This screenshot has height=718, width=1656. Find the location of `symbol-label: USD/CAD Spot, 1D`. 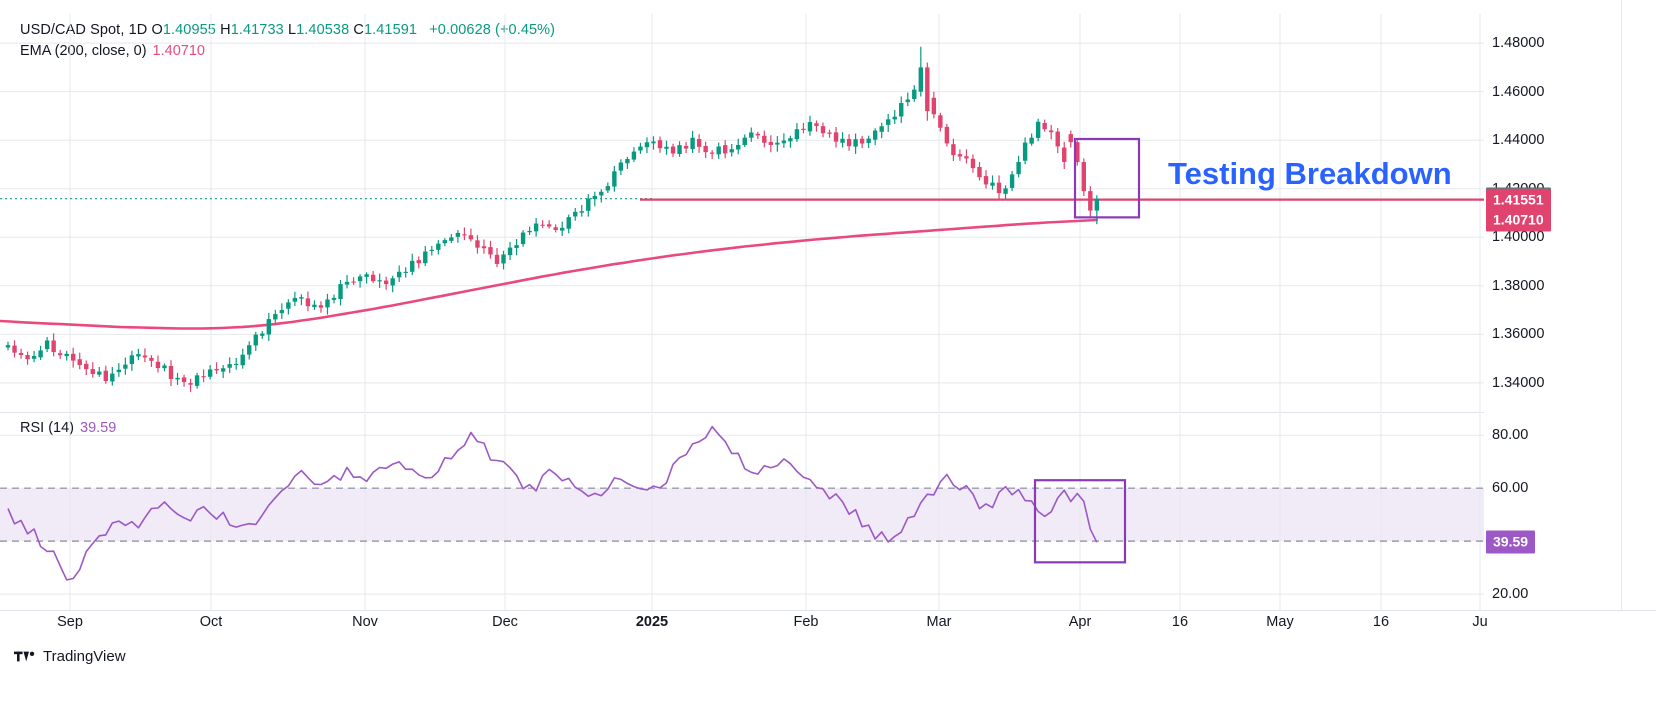

symbol-label: USD/CAD Spot, 1D is located at coordinates (84, 30).